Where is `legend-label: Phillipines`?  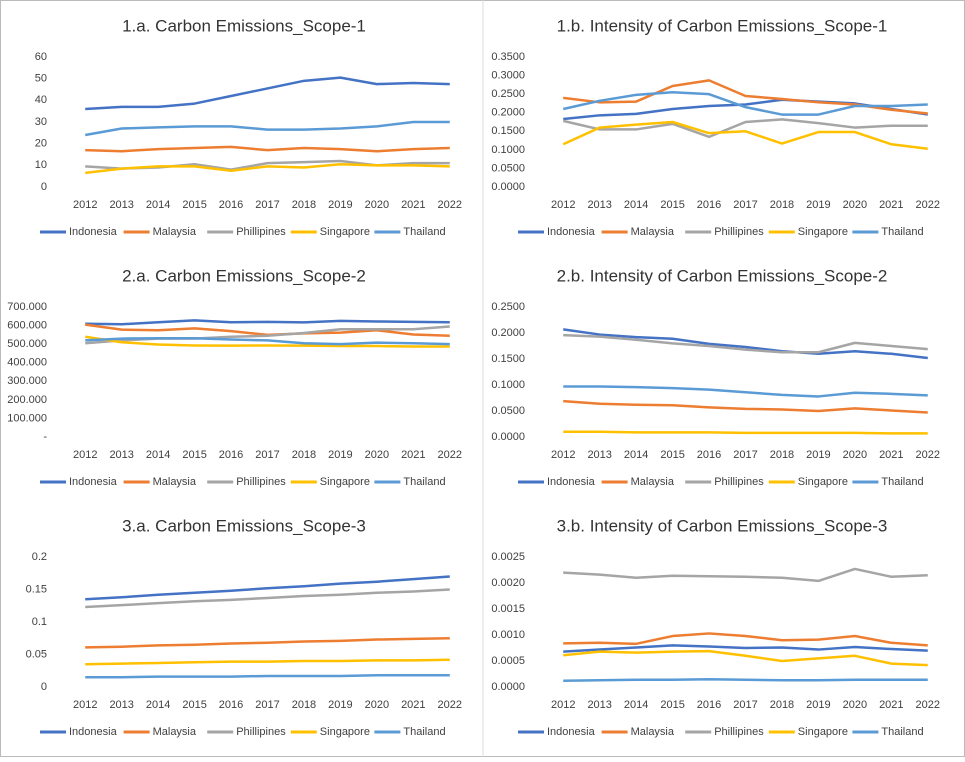 legend-label: Phillipines is located at coordinates (739, 232).